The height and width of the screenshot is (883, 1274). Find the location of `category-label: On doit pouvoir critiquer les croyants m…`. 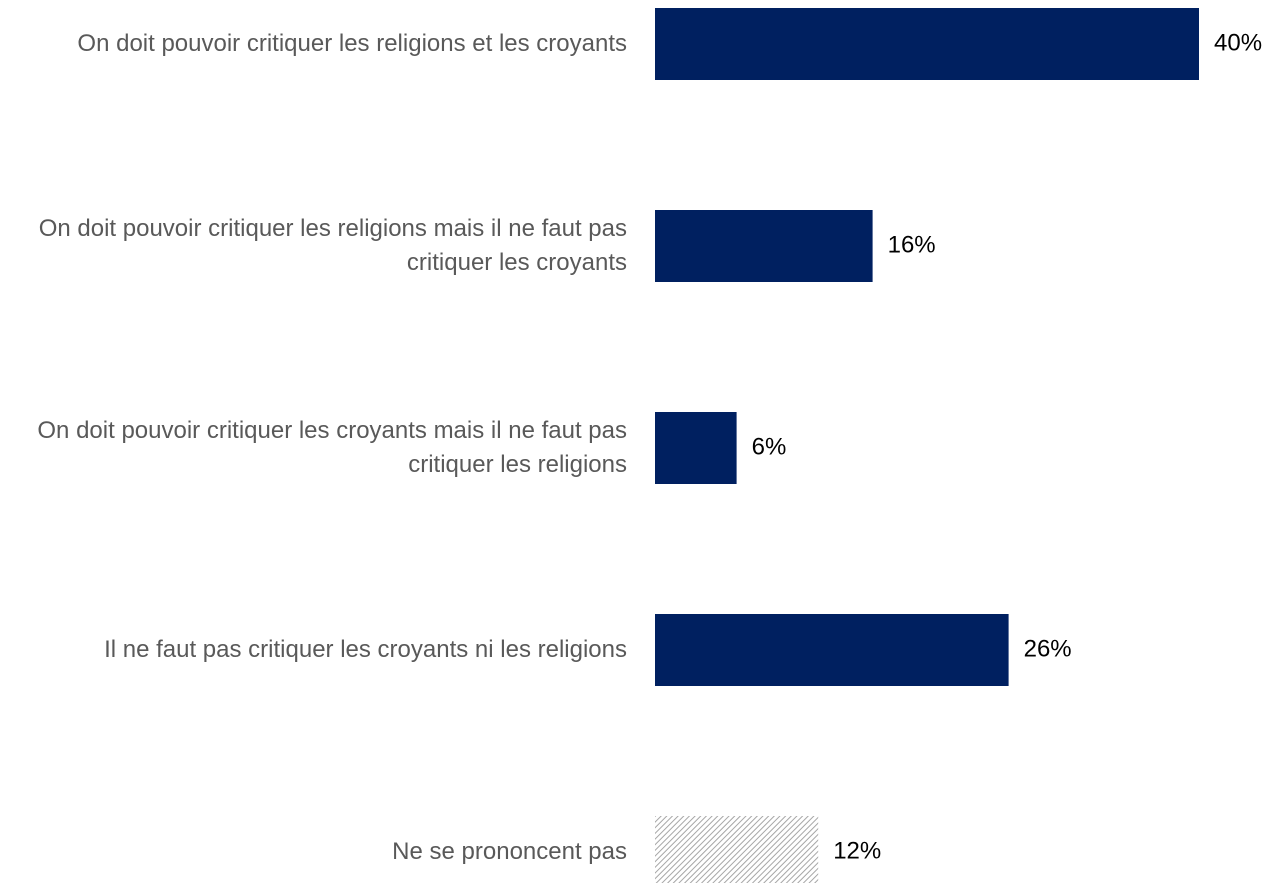

category-label: On doit pouvoir critiquer les croyants m… is located at coordinates (332, 447).